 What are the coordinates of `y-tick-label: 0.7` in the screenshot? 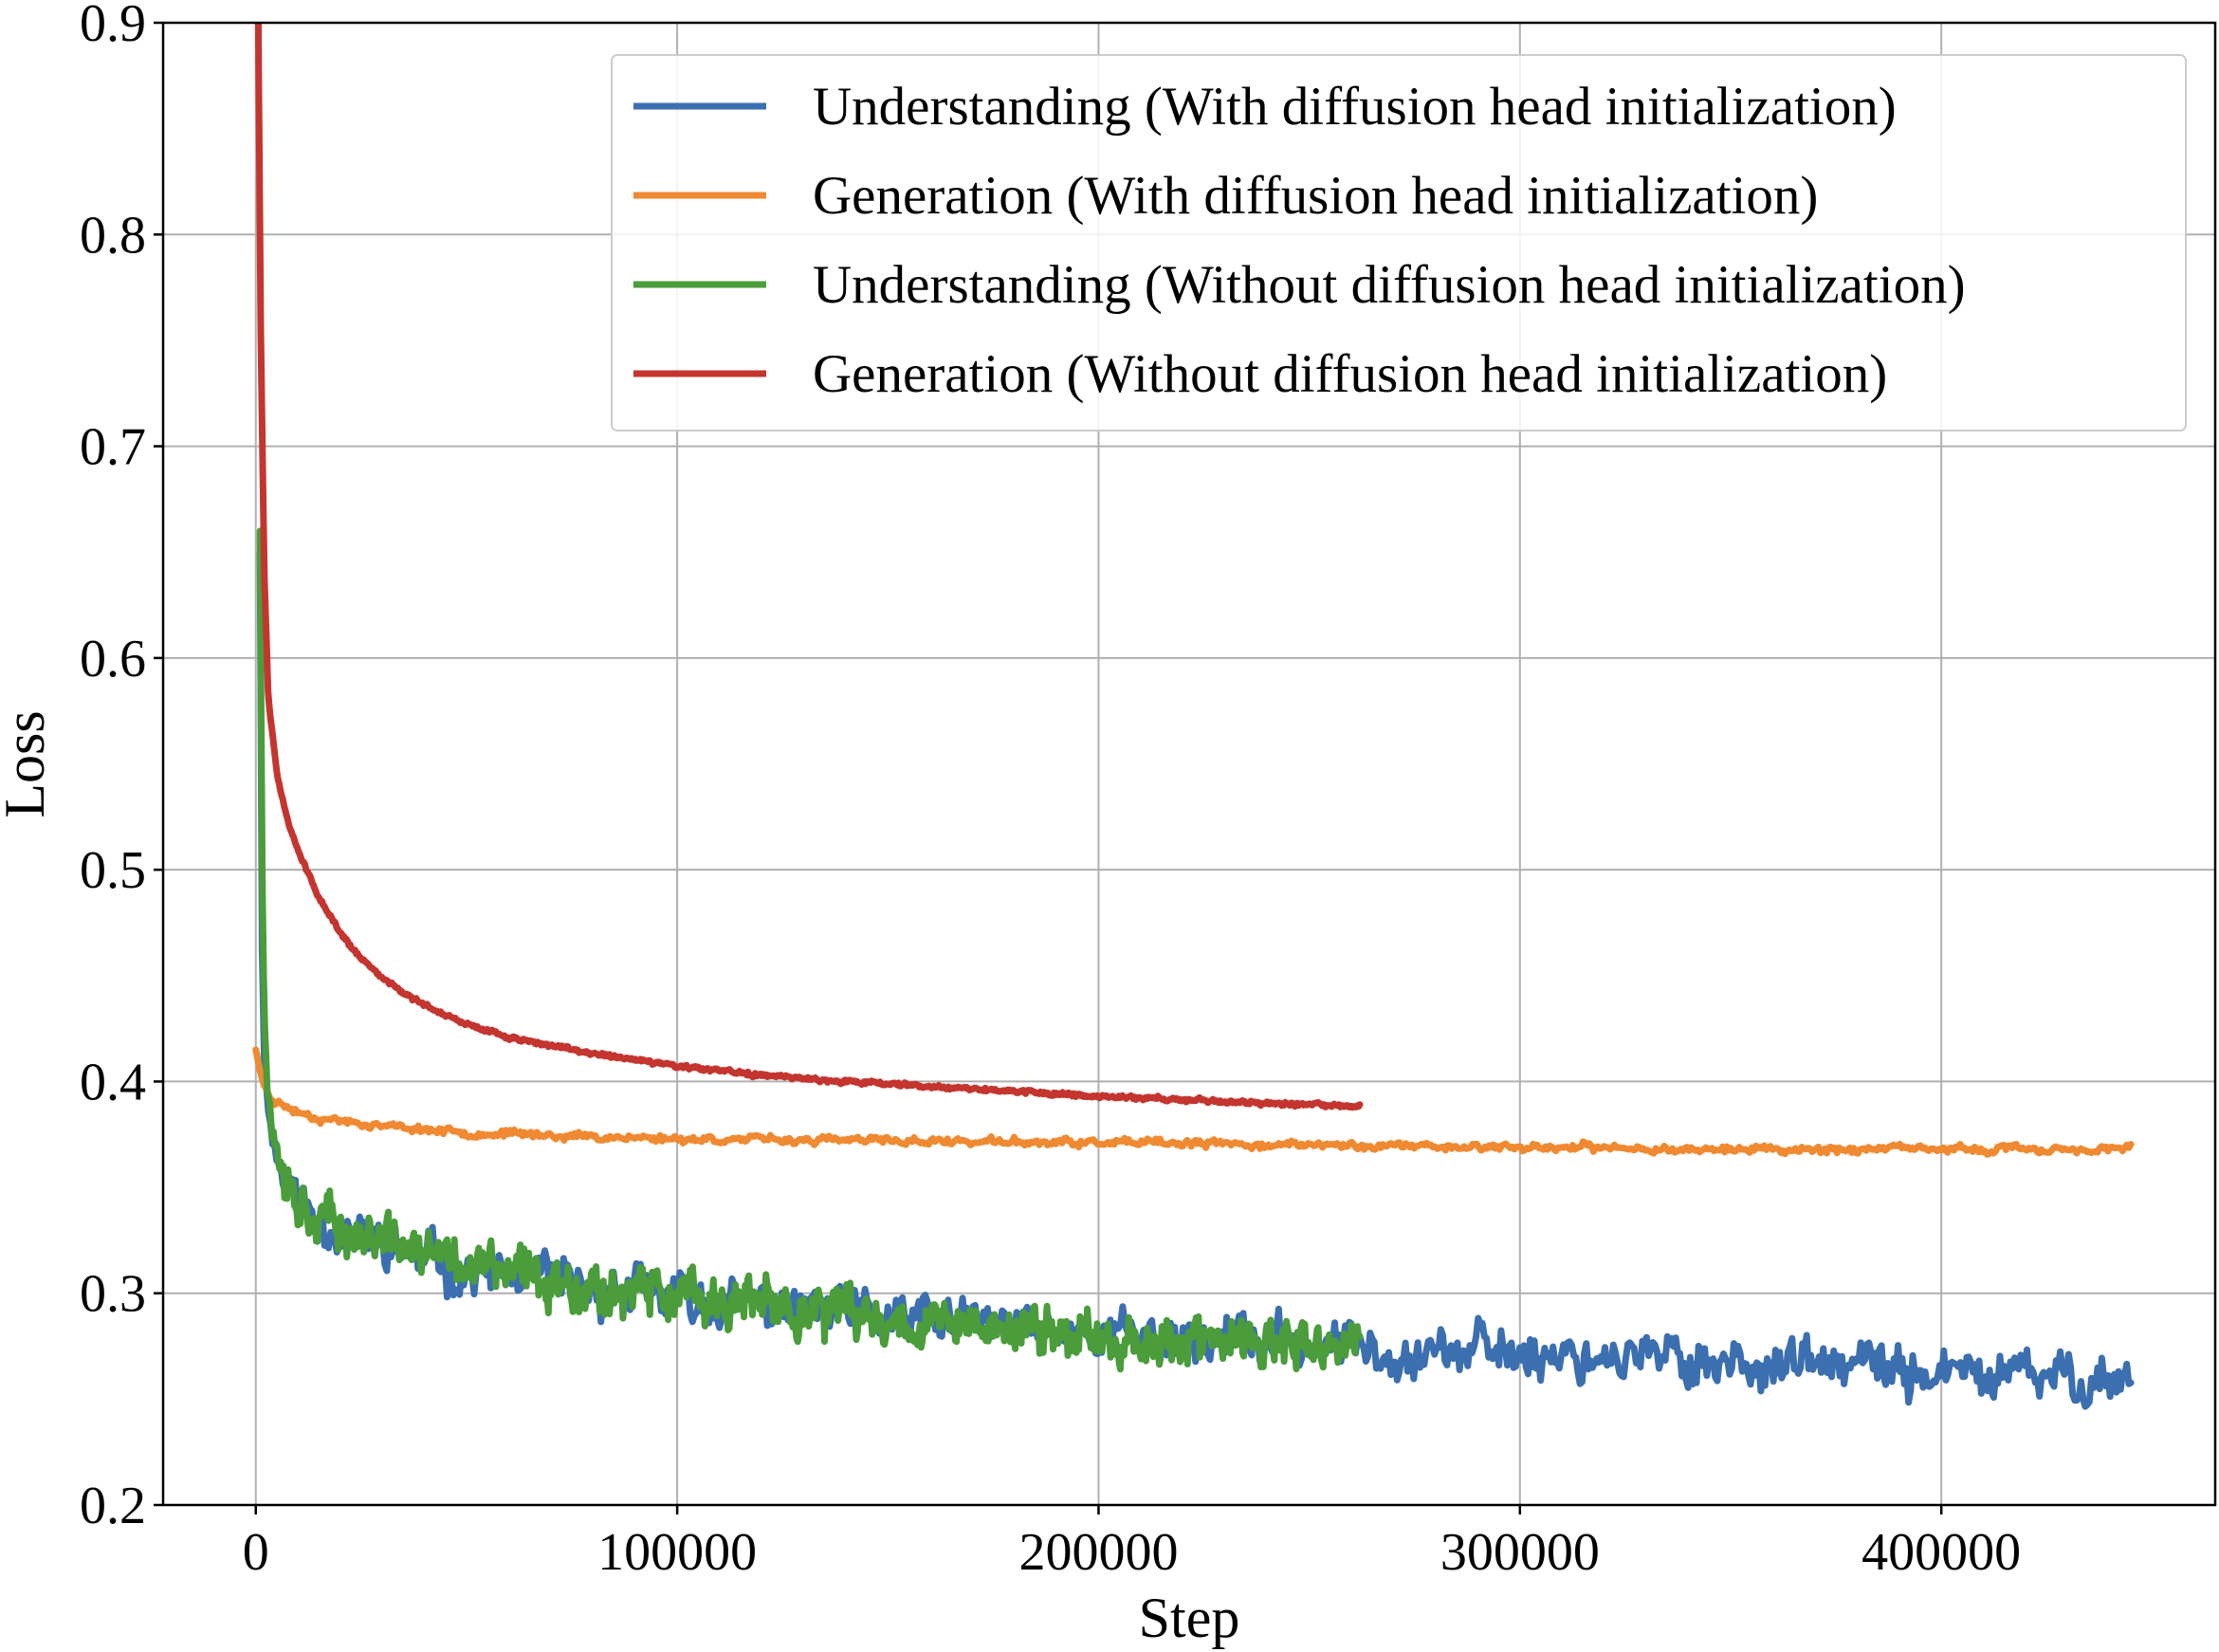 It's located at (113, 447).